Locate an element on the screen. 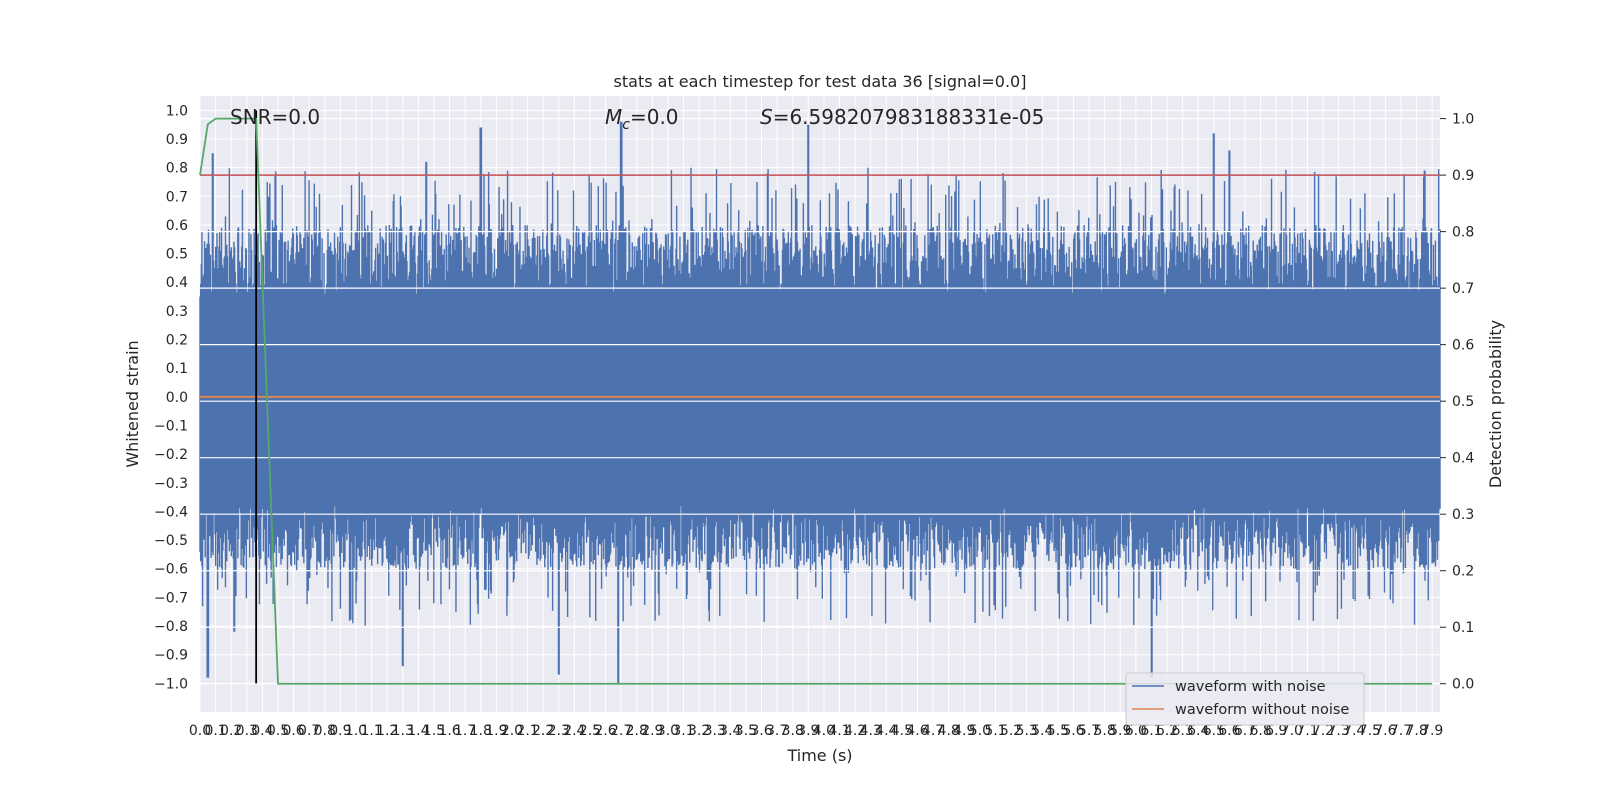 This screenshot has width=1600, height=800. x-tick-label: 7.9 is located at coordinates (1432, 731).